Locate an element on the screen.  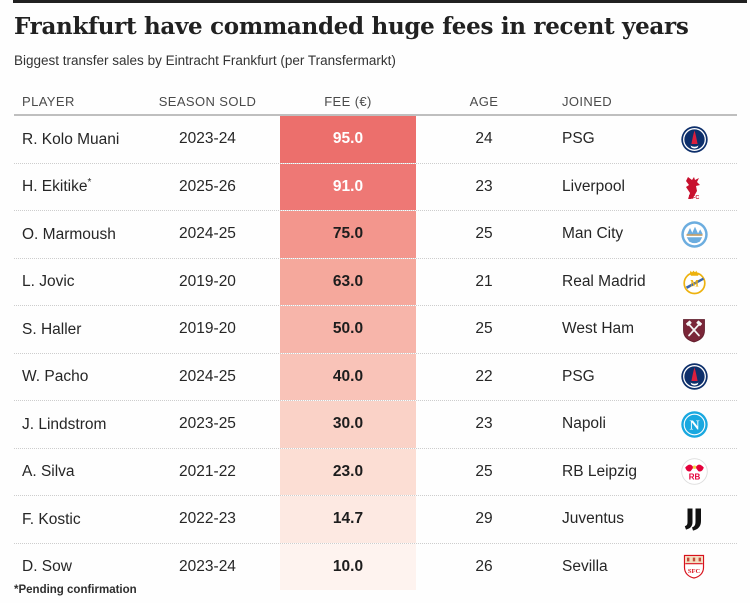
table-row: W. Pacho 2024-25 40.0 22 PSG is located at coordinates (375, 377).